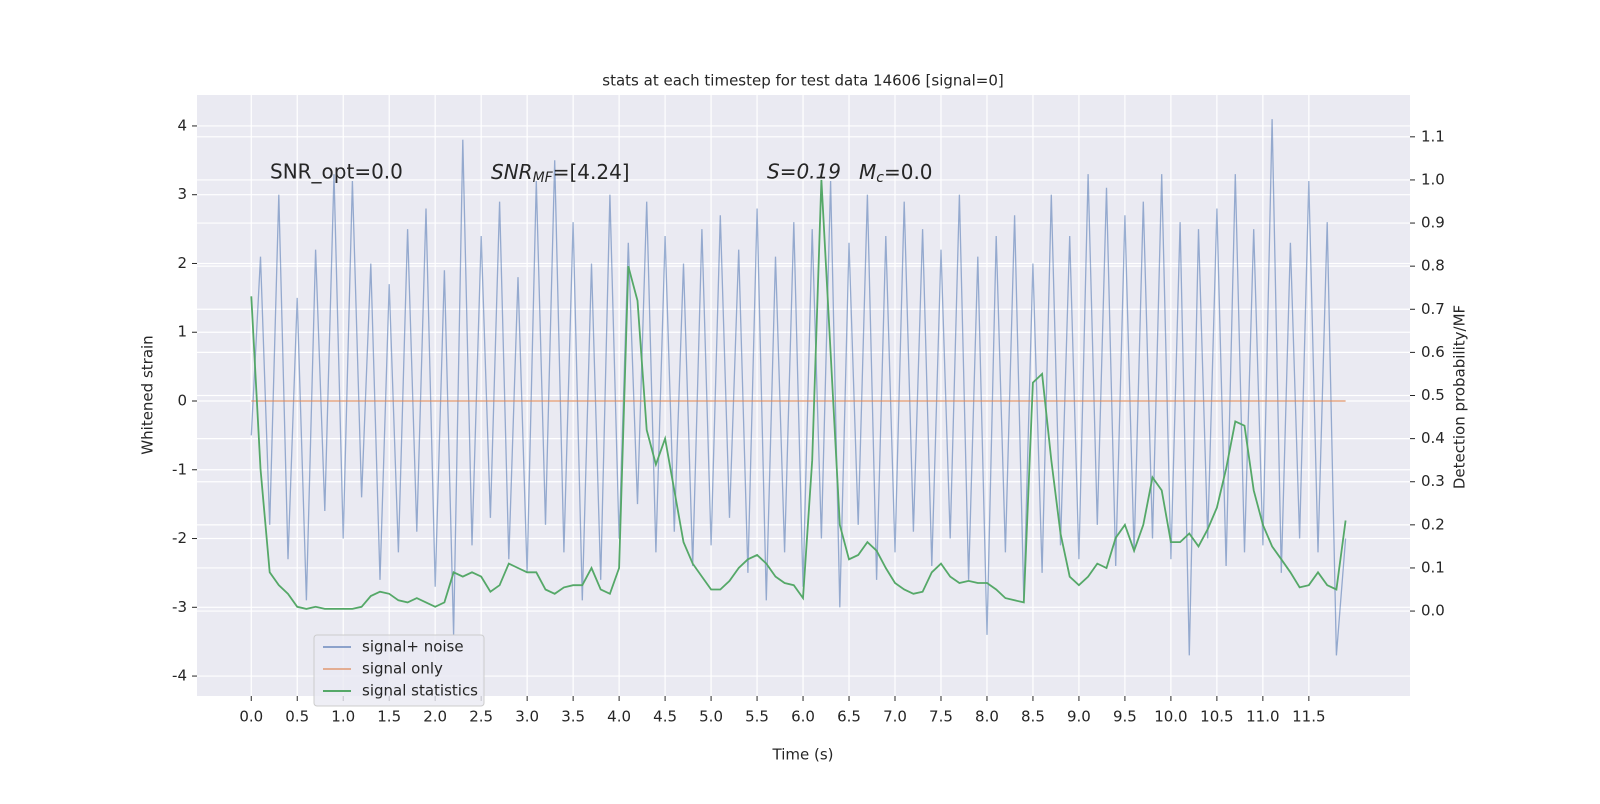 The image size is (1600, 804). What do you see at coordinates (1033, 717) in the screenshot?
I see `x-tick-label: 8.5` at bounding box center [1033, 717].